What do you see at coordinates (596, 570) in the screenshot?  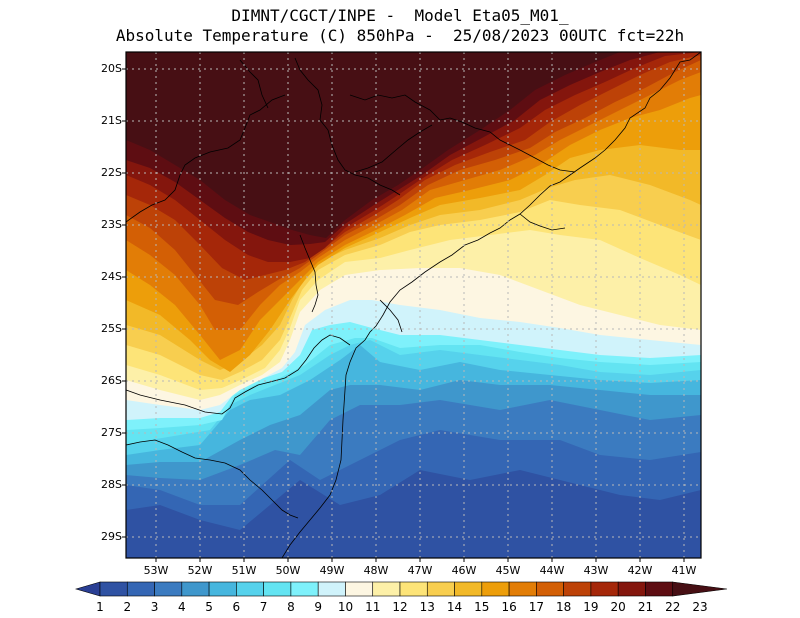 I see `lon-label: 43W` at bounding box center [596, 570].